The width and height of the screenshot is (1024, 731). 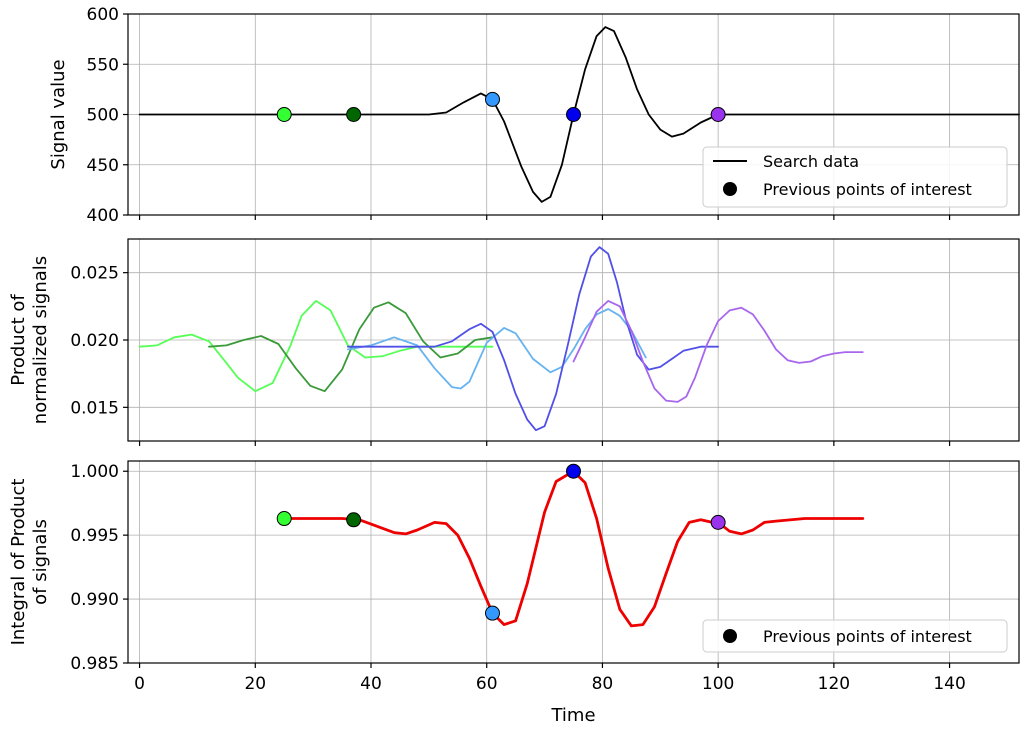 What do you see at coordinates (103, 116) in the screenshot?
I see `y-tick-label: 500` at bounding box center [103, 116].